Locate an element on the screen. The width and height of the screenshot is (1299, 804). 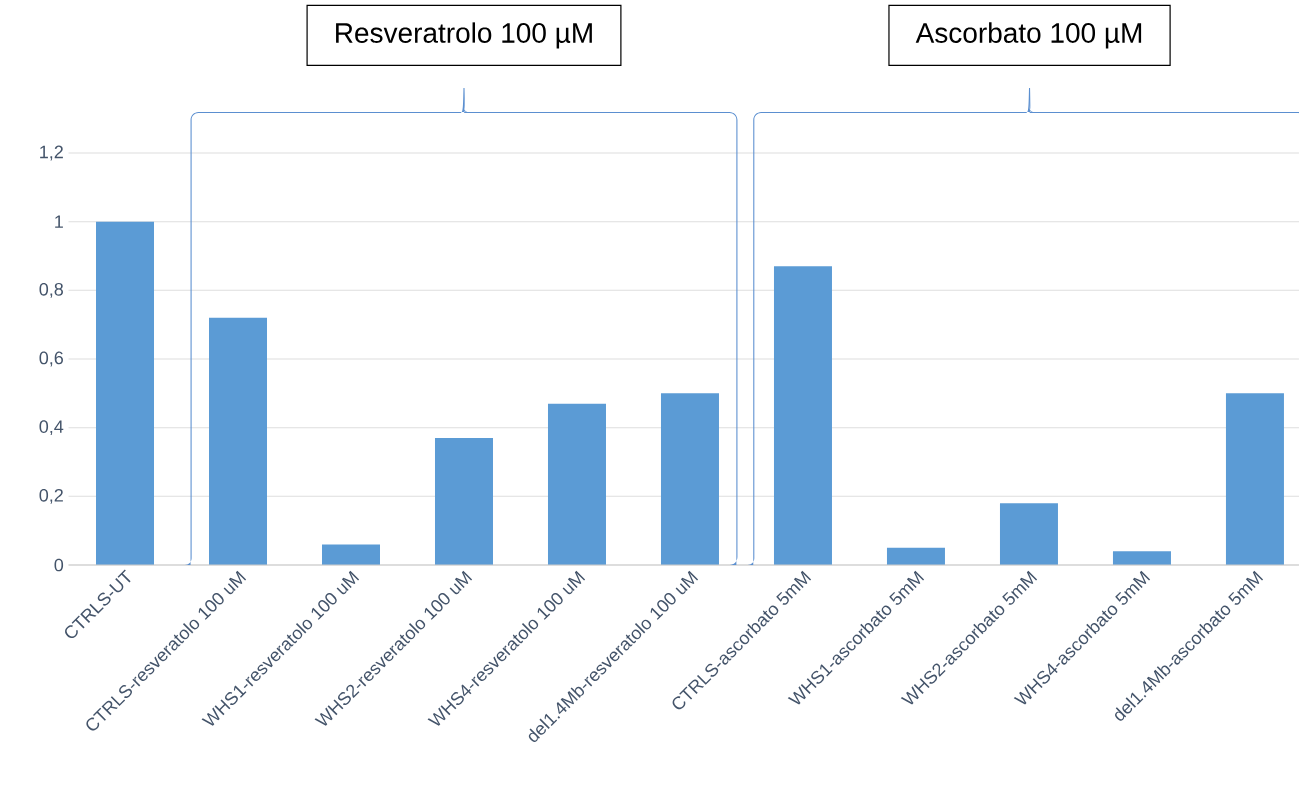
y-tick-label: 0,6 is located at coordinates (51, 359).